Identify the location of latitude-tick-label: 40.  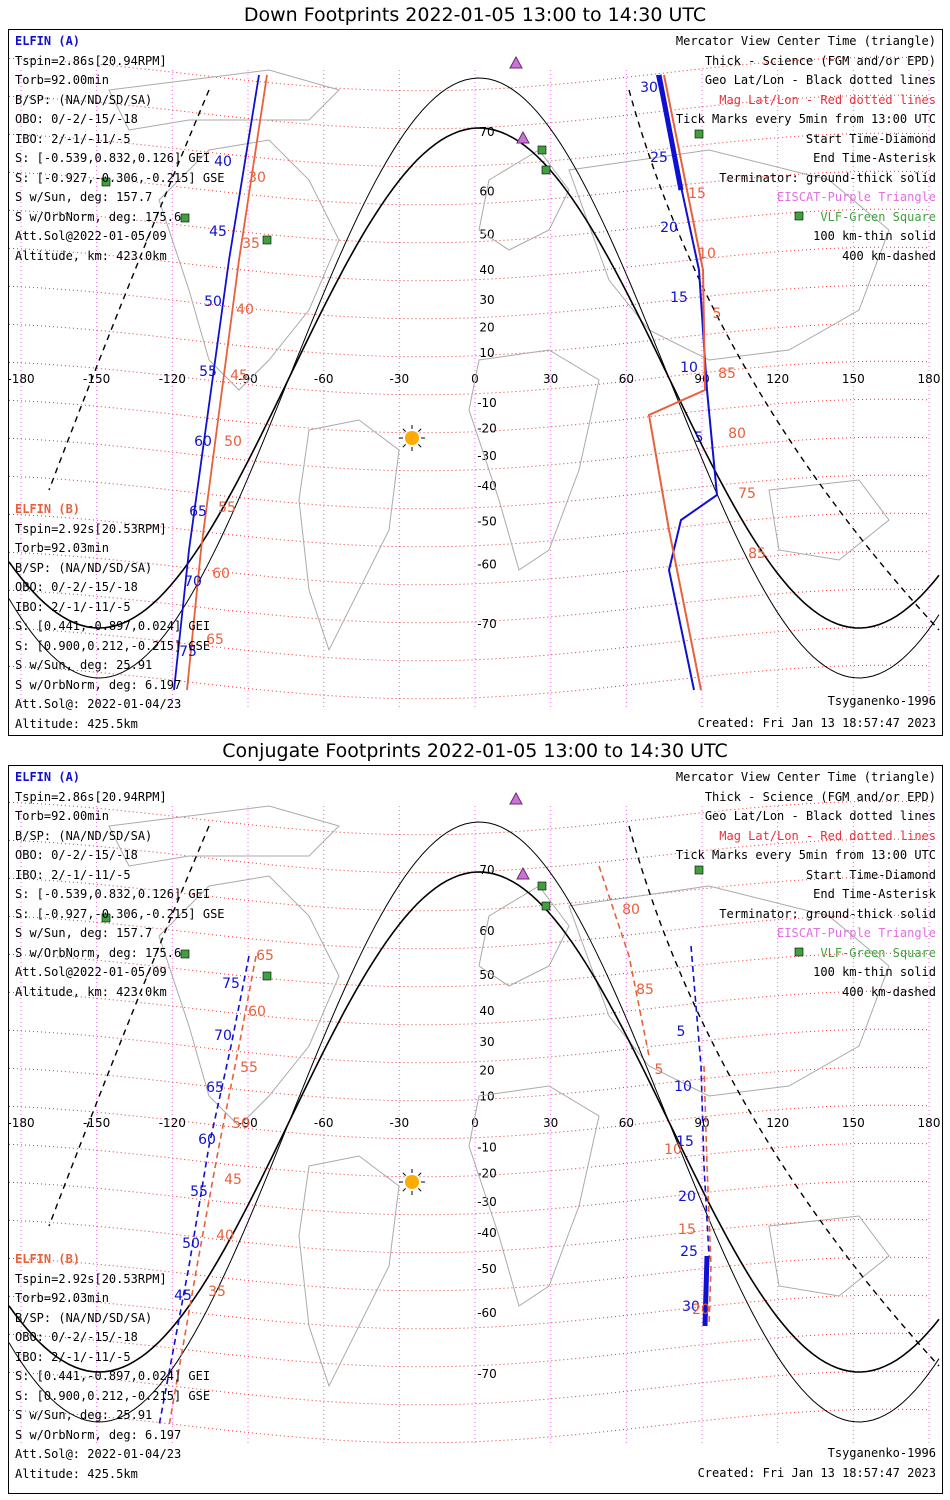
(486, 270).